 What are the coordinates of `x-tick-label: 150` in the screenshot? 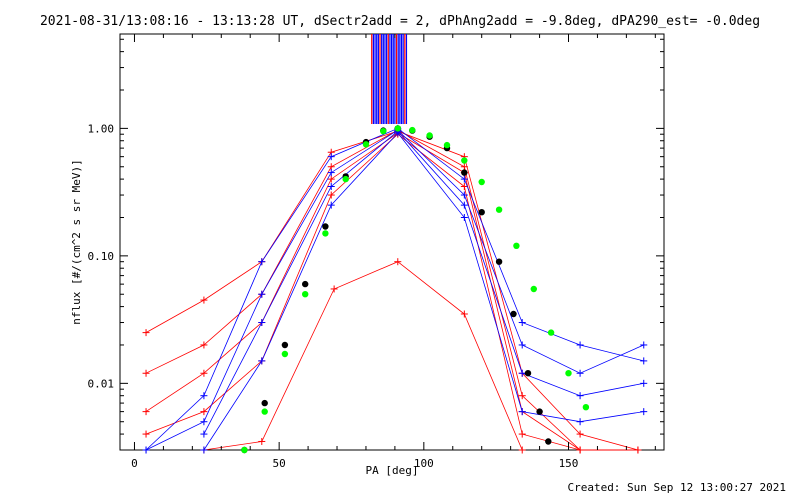 It's located at (569, 463).